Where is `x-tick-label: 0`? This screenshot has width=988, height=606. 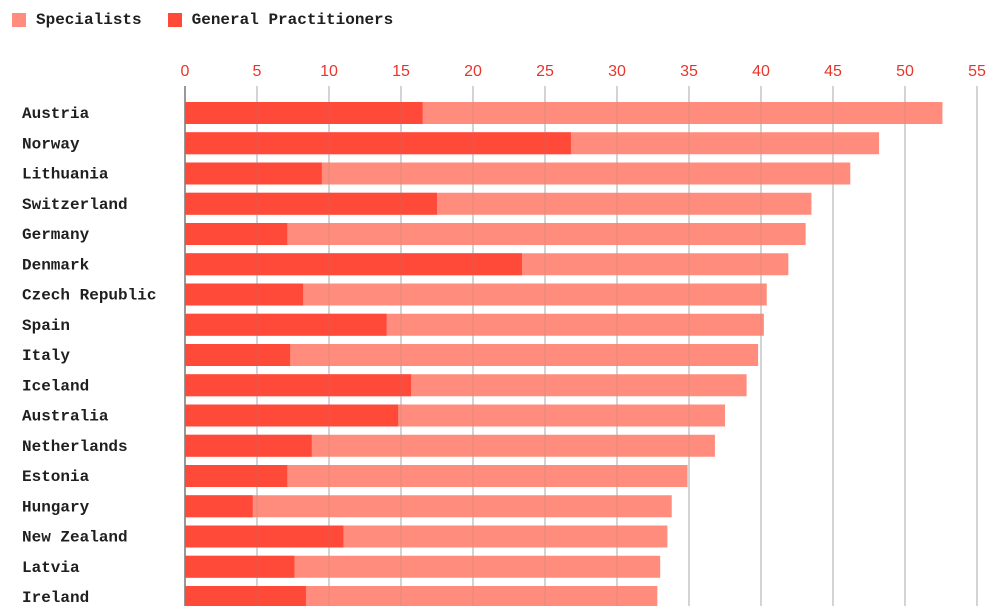
x-tick-label: 0 is located at coordinates (185, 71).